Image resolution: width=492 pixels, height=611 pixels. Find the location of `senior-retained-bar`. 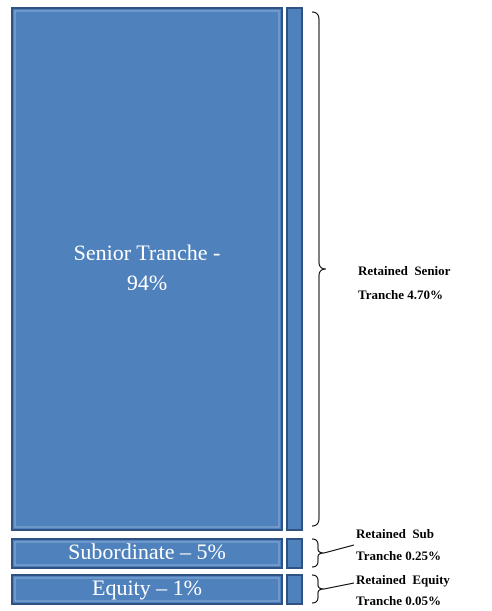

senior-retained-bar is located at coordinates (294, 269).